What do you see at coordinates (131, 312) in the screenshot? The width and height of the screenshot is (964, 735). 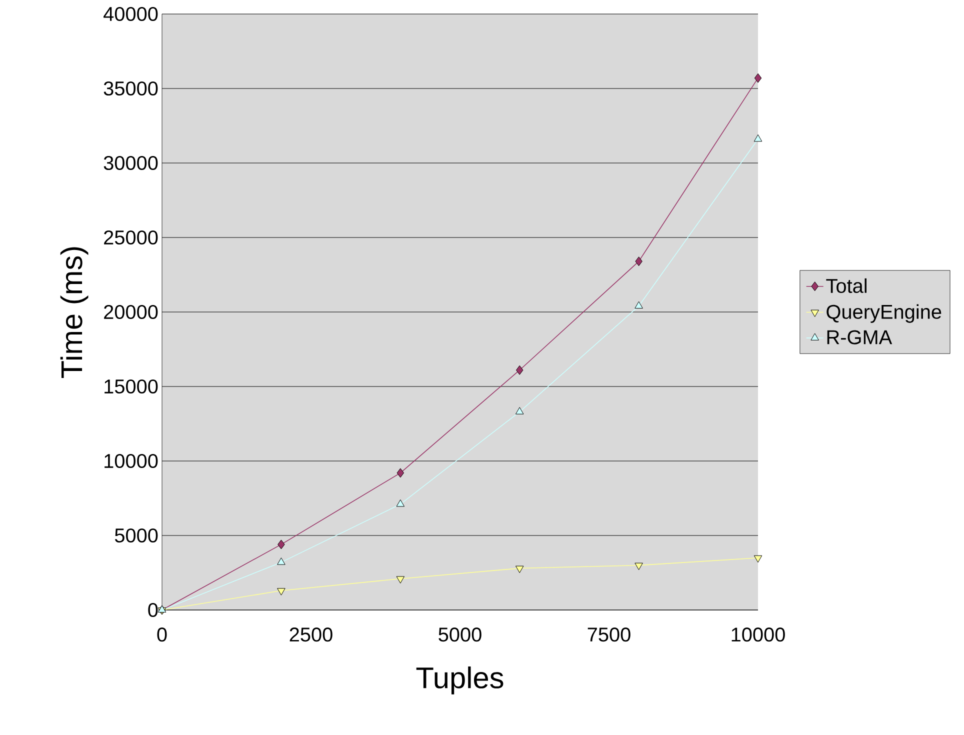 I see `y-tick-label: 20000` at bounding box center [131, 312].